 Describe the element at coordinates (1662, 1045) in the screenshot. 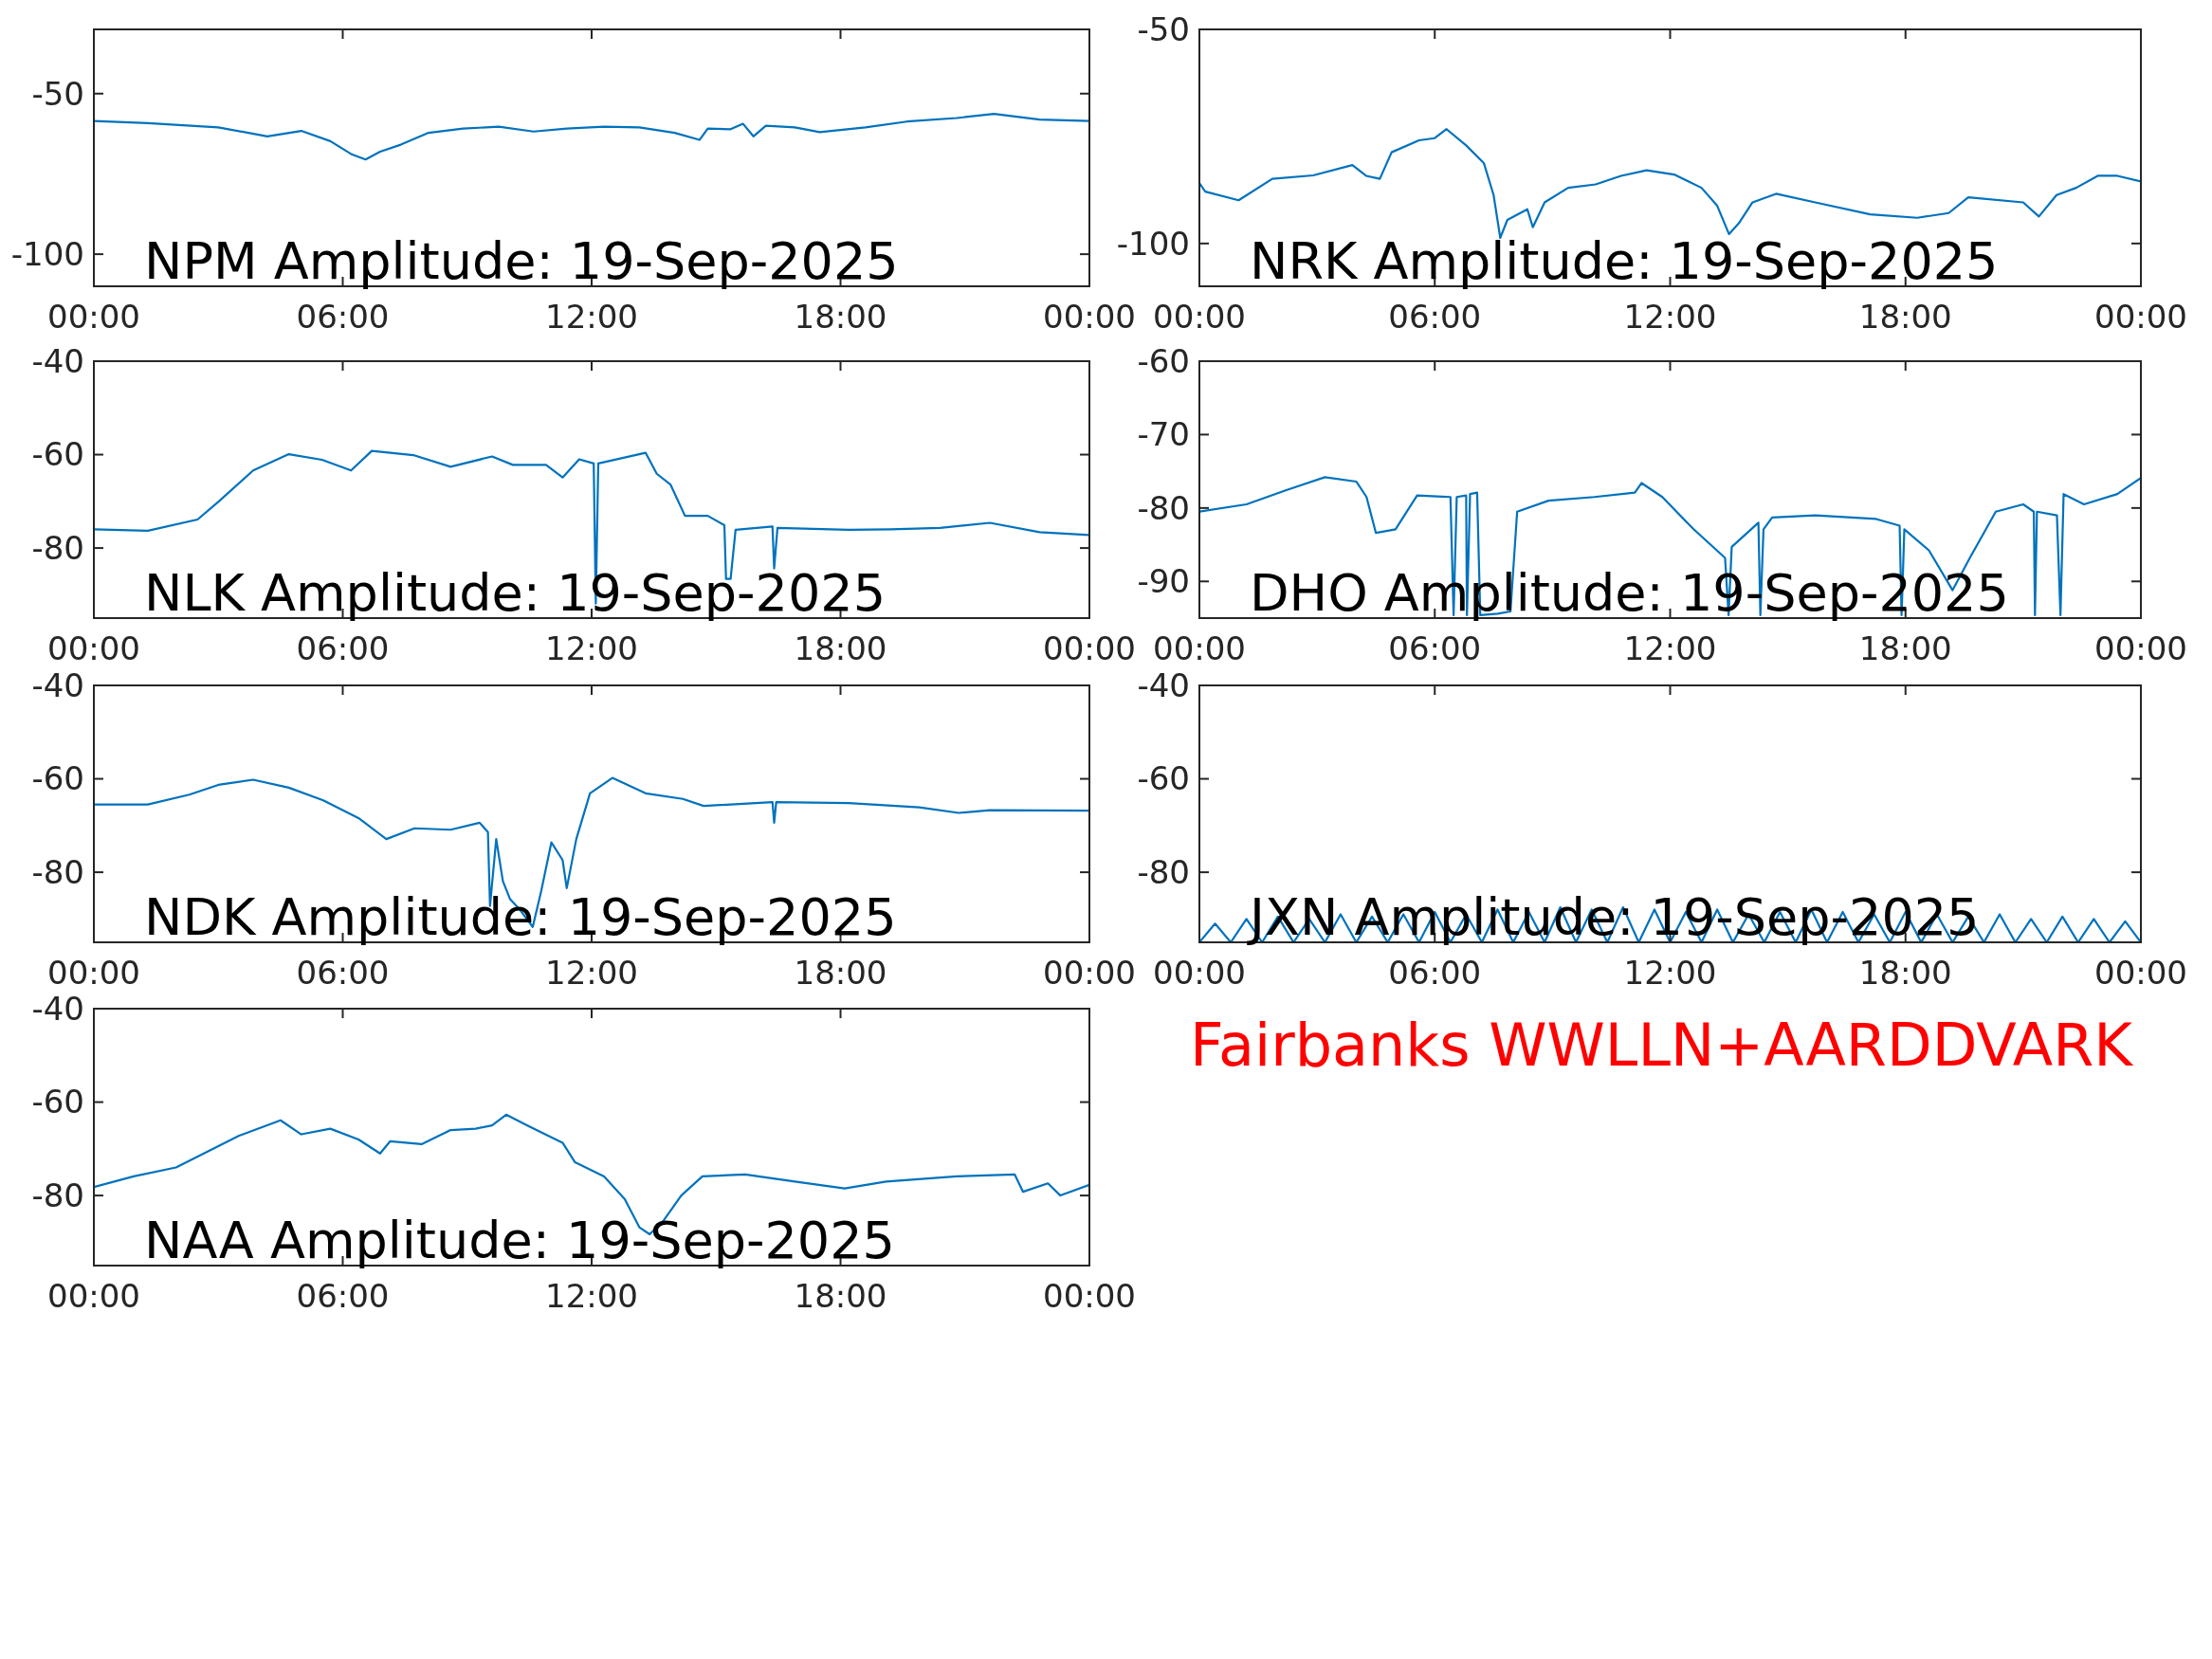

I see `text: Fairbanks WWLLN+AARDDVARK` at that location.